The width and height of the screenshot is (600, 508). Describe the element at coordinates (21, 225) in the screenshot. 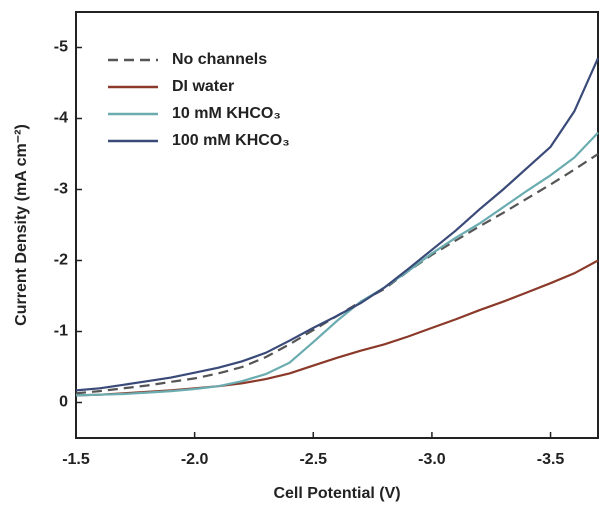

I see `y-axis-label: Current Density (mA cm⁻²)` at that location.